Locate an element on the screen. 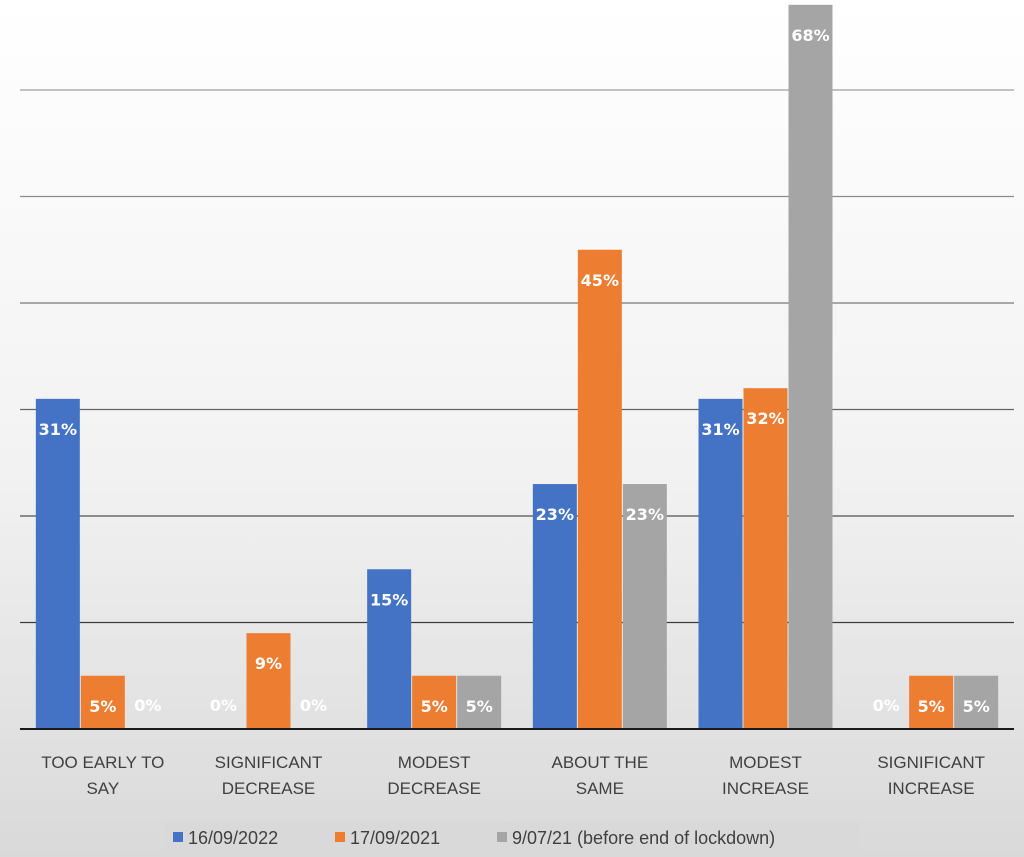 The height and width of the screenshot is (857, 1024). legend-background is located at coordinates (512, 838).